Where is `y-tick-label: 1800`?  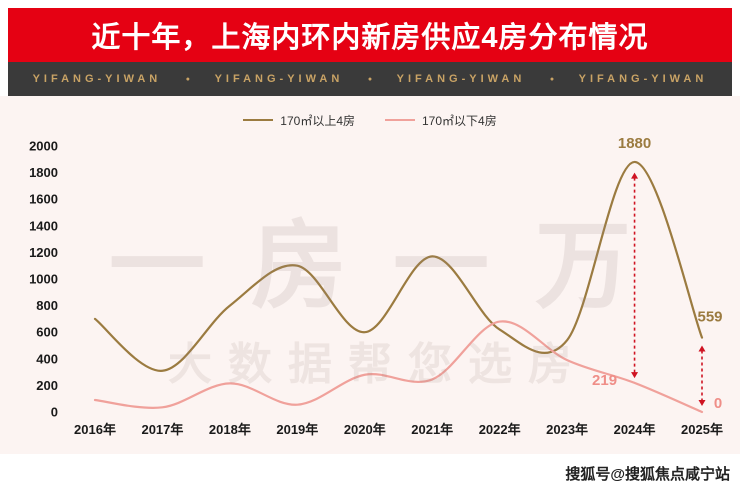
y-tick-label: 1800 is located at coordinates (43, 172).